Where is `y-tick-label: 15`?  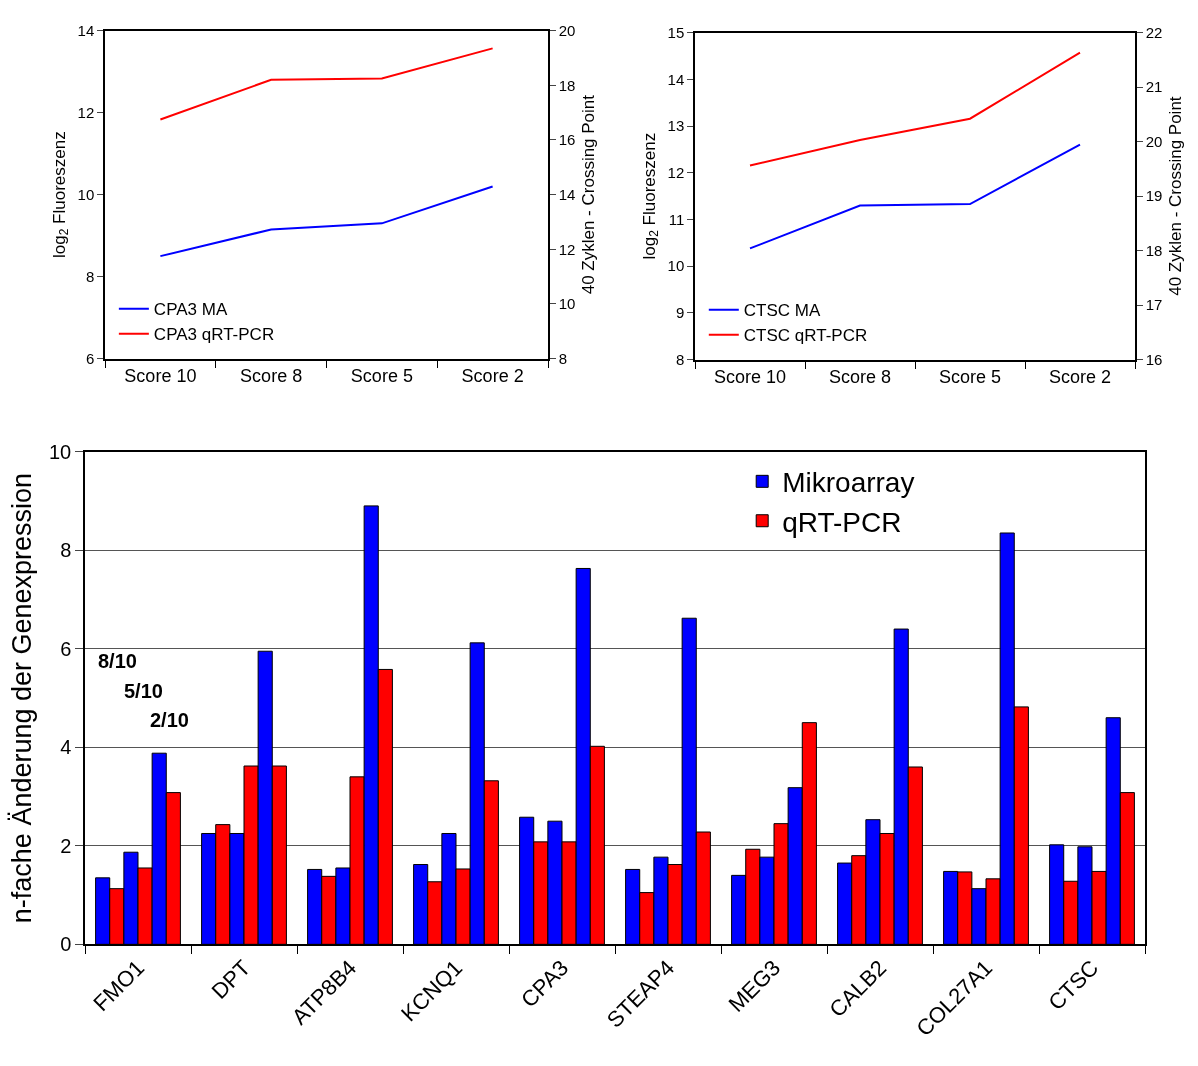 y-tick-label: 15 is located at coordinates (676, 32).